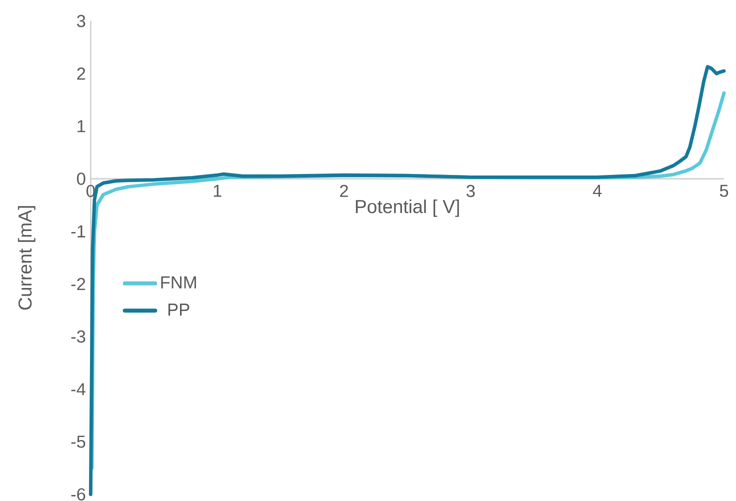 Image resolution: width=736 pixels, height=501 pixels. Describe the element at coordinates (218, 190) in the screenshot. I see `x-tick-label: 1` at that location.